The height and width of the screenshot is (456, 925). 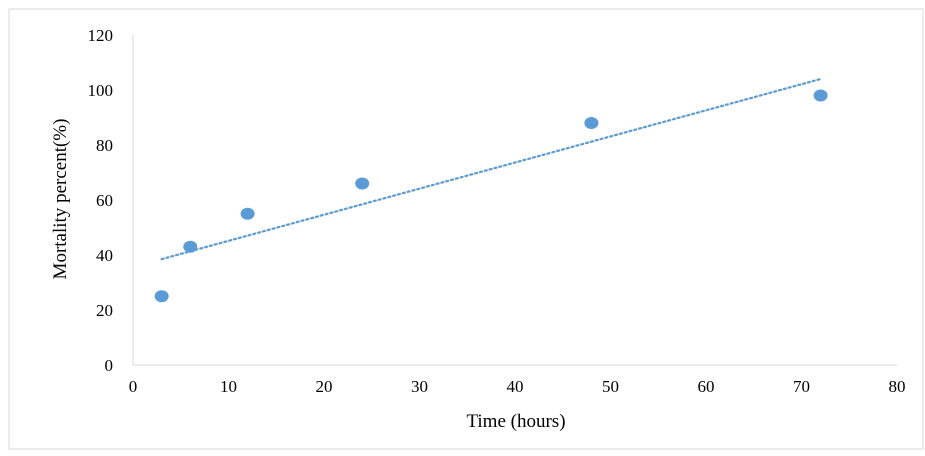 I want to click on x-tick-label: 40, so click(x=515, y=386).